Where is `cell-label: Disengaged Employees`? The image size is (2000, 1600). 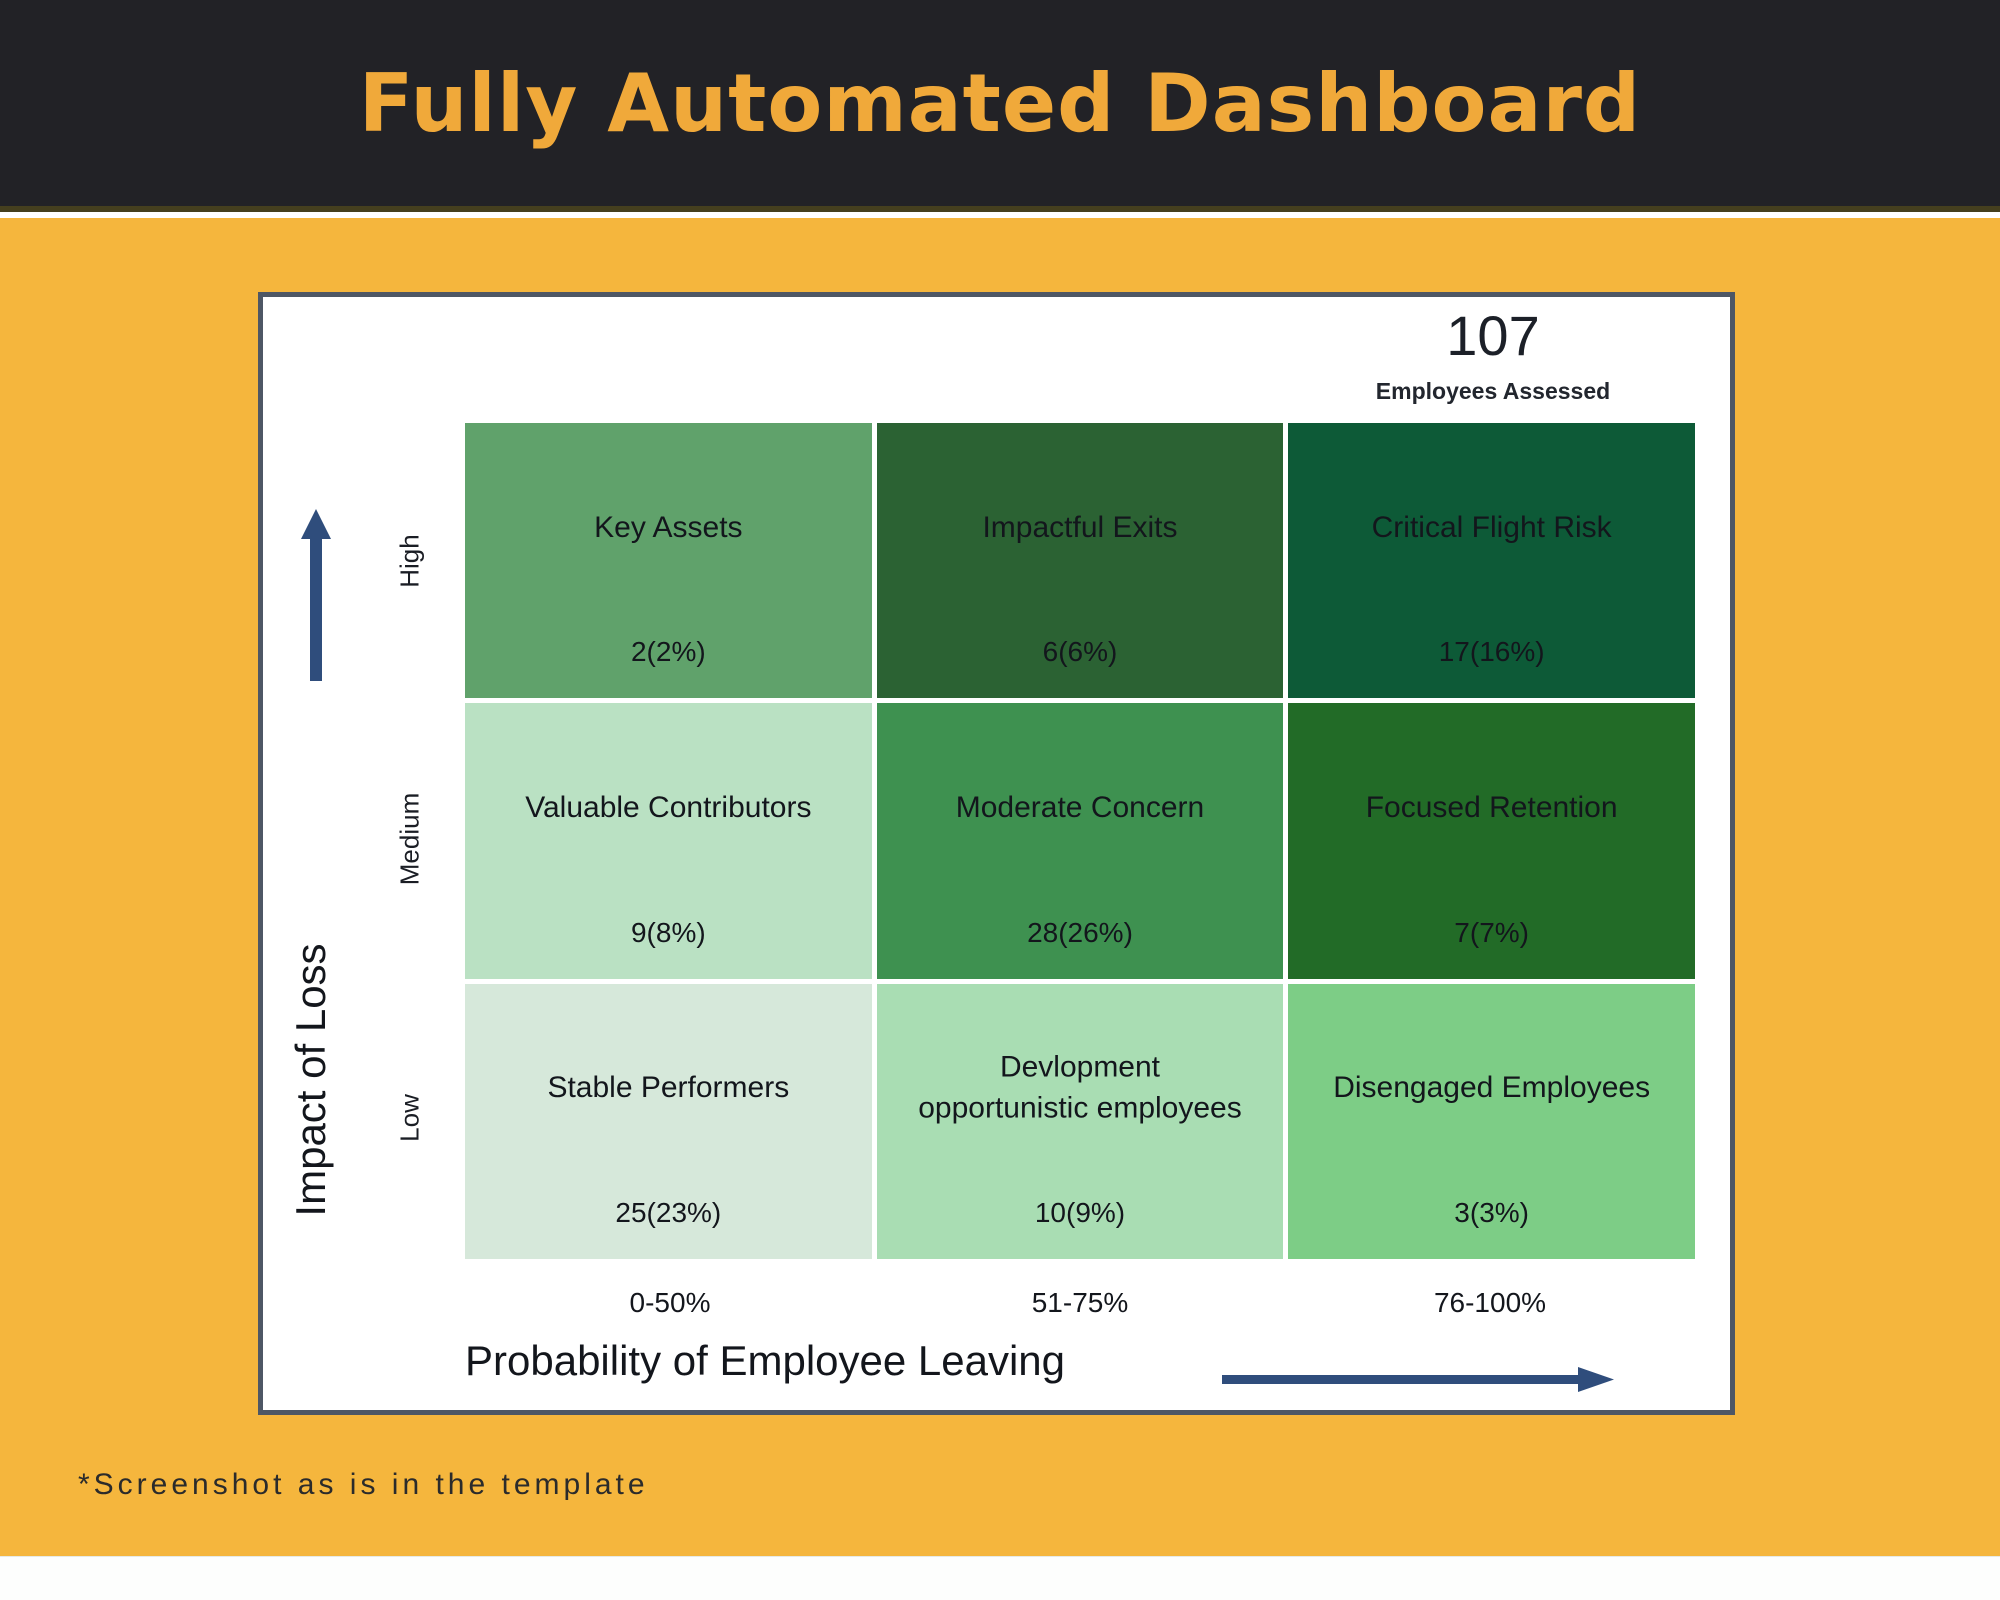 cell-label: Disengaged Employees is located at coordinates (1492, 1088).